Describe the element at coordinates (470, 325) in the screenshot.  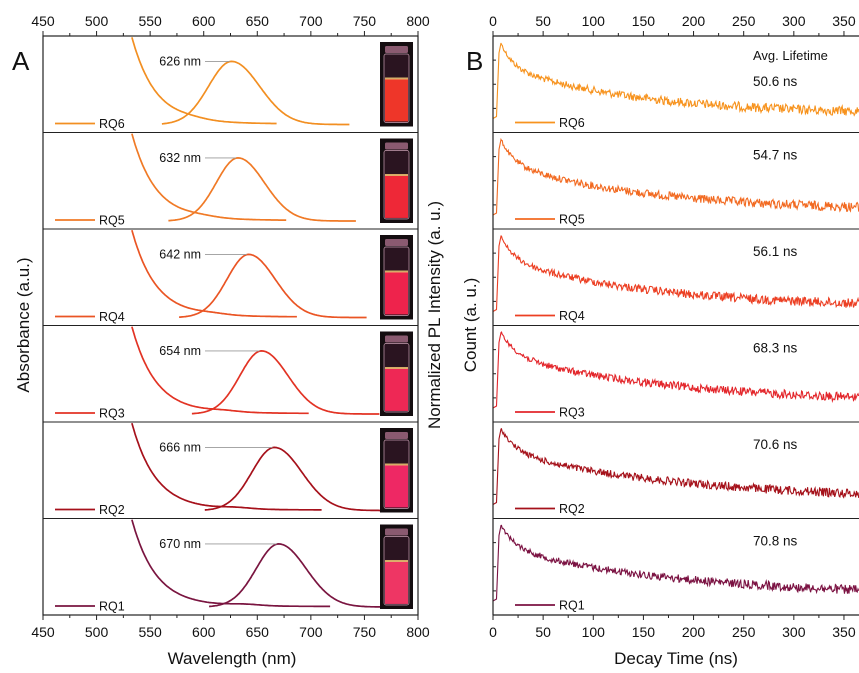
I see `panel-b-ylabel: Count (a. u.)` at that location.